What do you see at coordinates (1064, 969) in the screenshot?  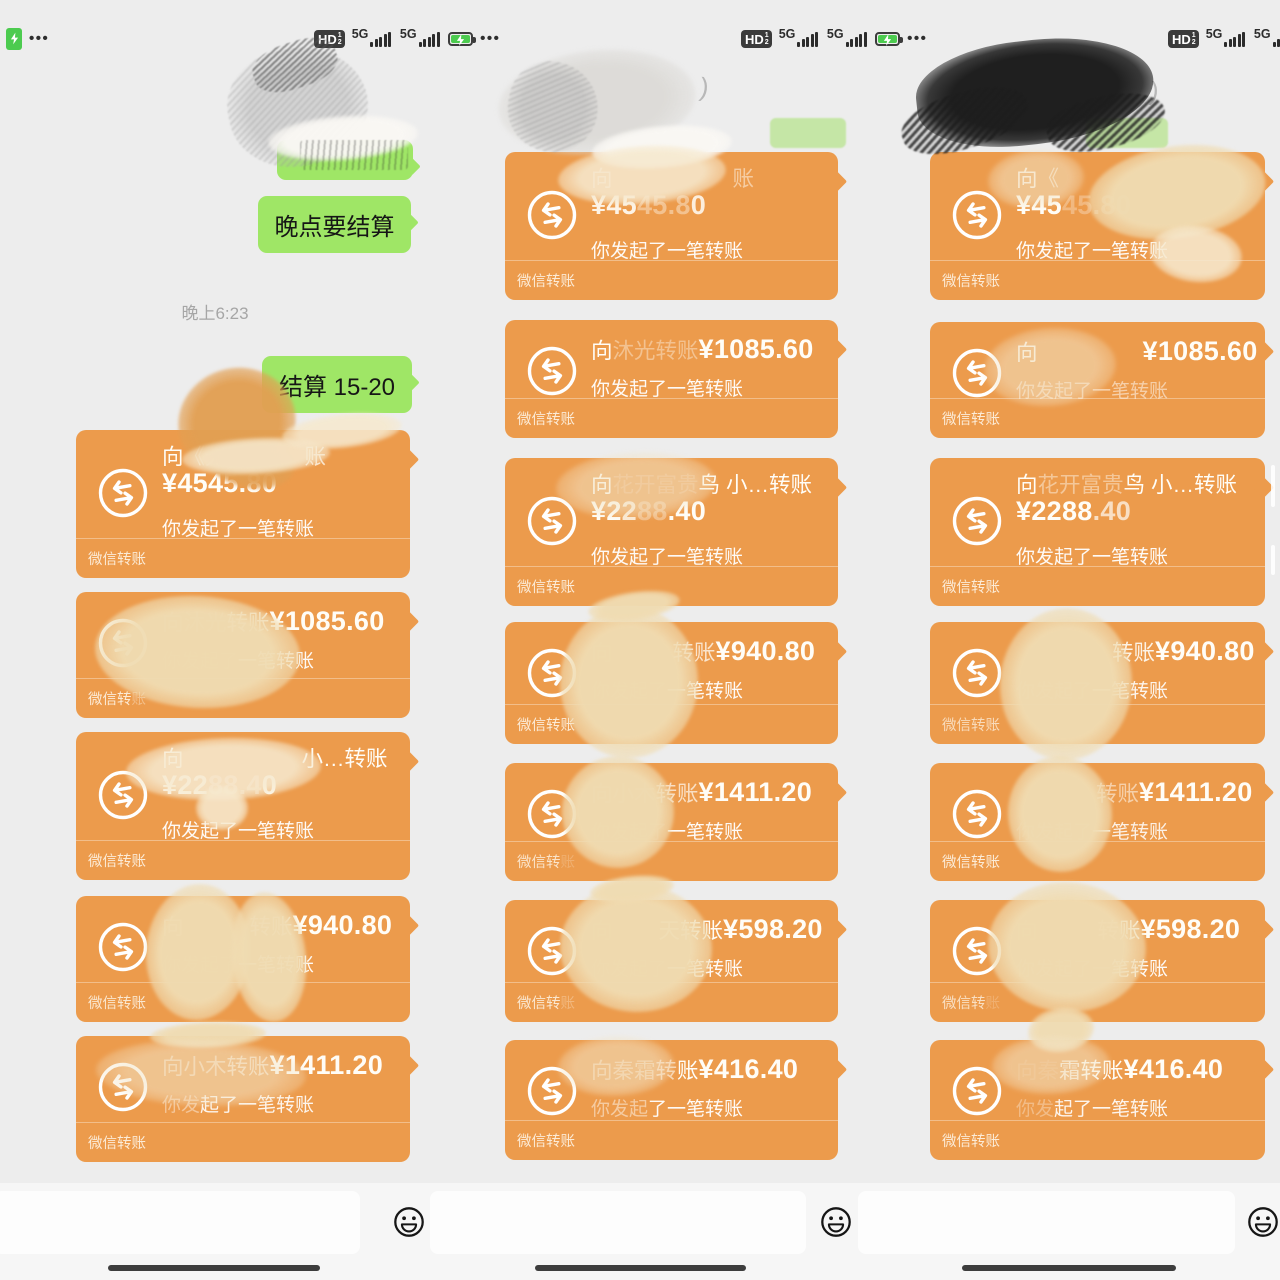 I see `text-segment: 你发起了一` at bounding box center [1064, 969].